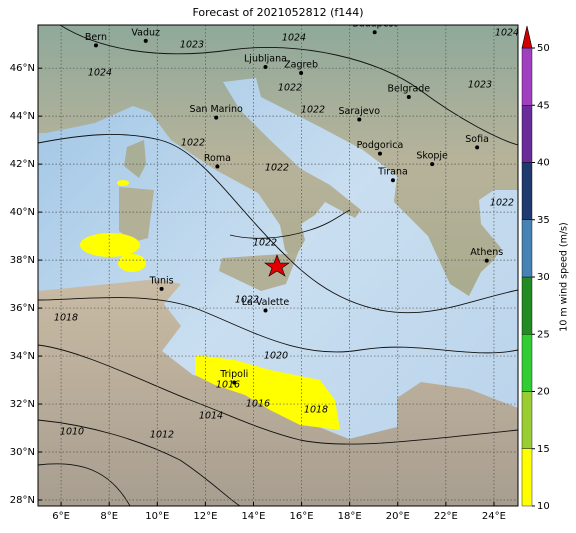 This screenshot has height=533, width=576. Describe the element at coordinates (72, 432) in the screenshot. I see `isobar-label: 1010` at that location.